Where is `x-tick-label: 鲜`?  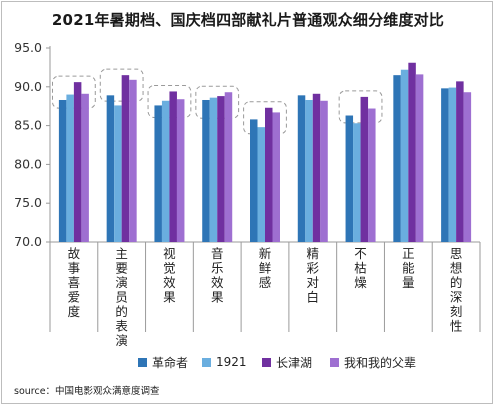 x-tick-label: 鲜 is located at coordinates (265, 268).